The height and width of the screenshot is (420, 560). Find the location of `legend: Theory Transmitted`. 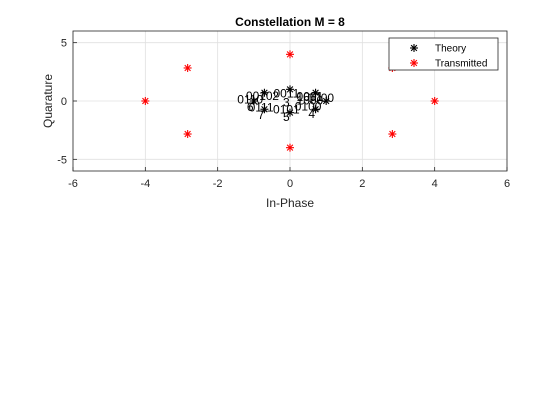

legend: Theory Transmitted is located at coordinates (443, 54).